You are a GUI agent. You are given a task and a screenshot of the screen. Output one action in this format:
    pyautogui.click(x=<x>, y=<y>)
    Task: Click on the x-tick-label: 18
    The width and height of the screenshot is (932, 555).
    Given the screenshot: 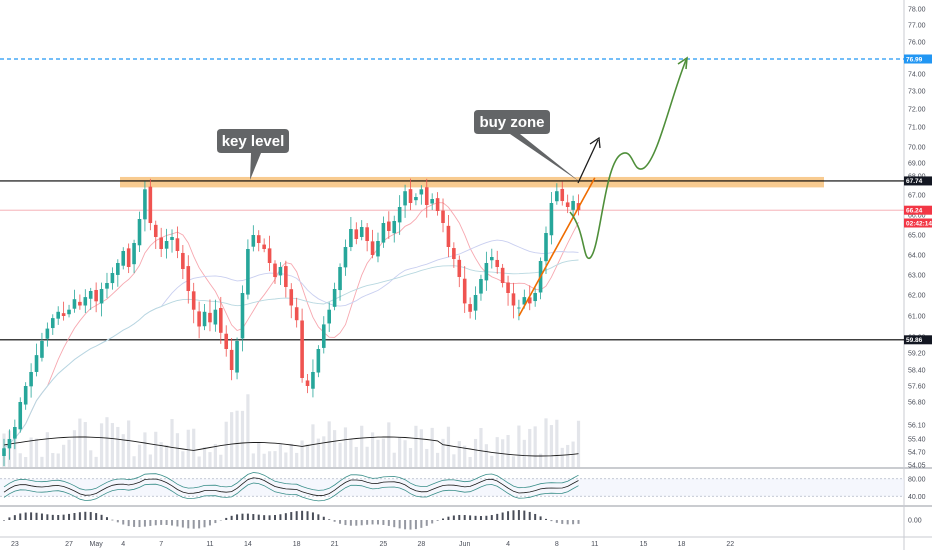 What is the action you would take?
    pyautogui.click(x=682, y=544)
    